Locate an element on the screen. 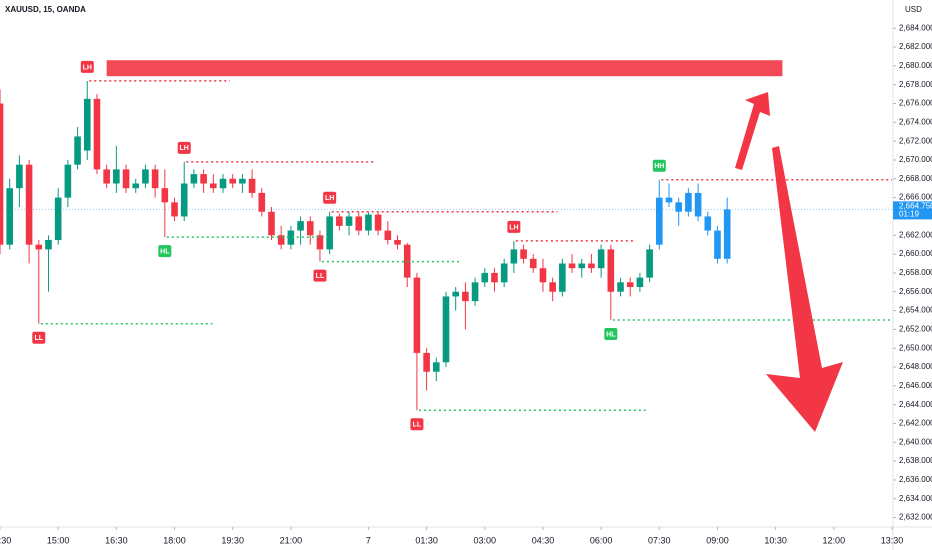 Image resolution: width=932 pixels, height=550 pixels. x-tick-label: 21:00 is located at coordinates (291, 540).